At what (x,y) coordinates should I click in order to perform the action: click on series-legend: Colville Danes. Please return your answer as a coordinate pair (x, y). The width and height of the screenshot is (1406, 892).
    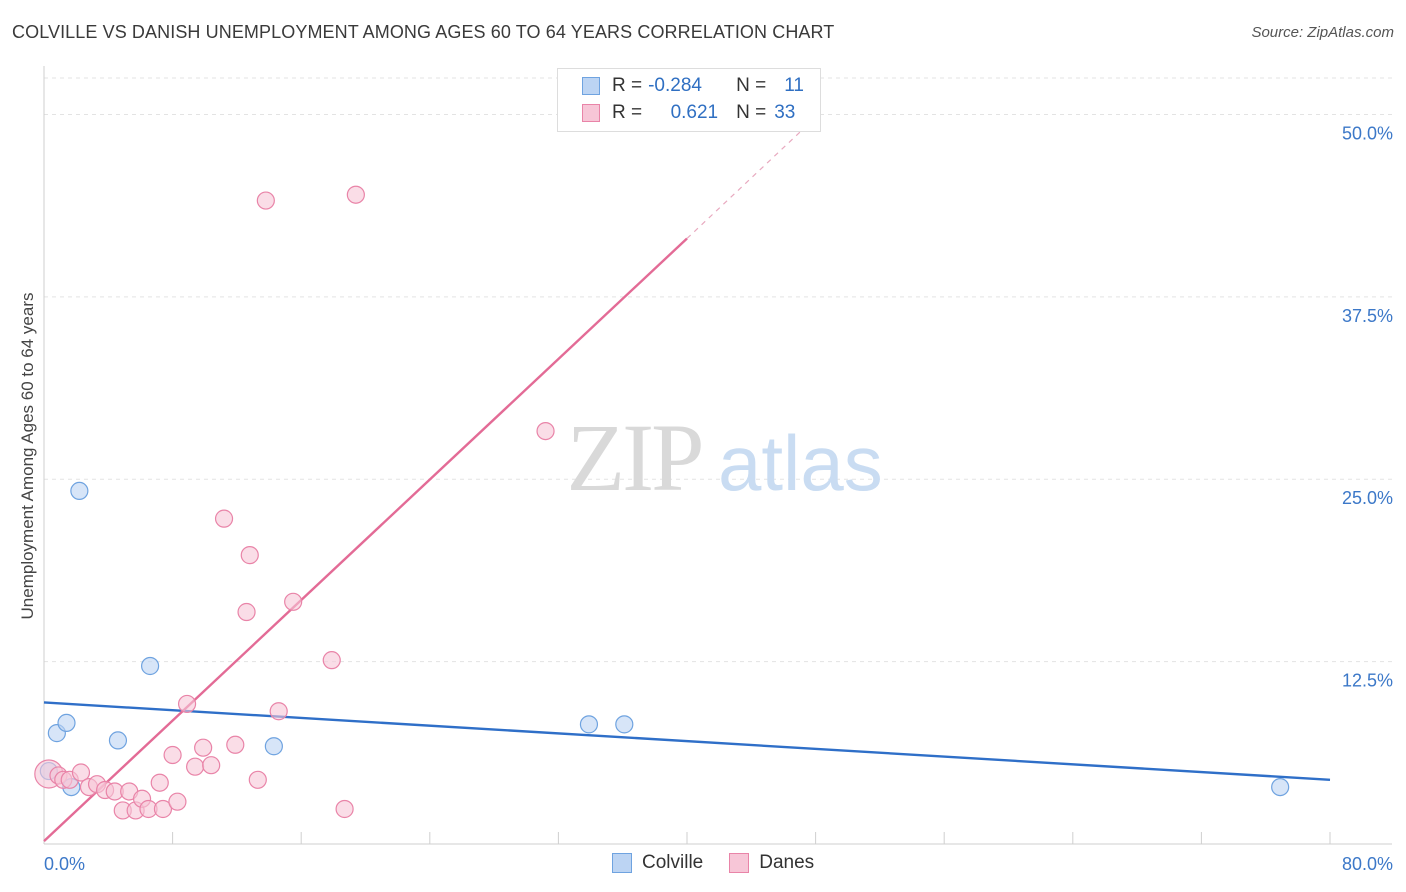
    Looking at the image, I should click on (726, 863).